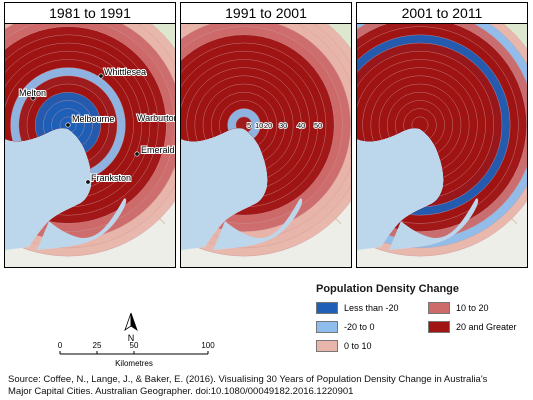 This screenshot has height=400, width=533. I want to click on ring-distance-label-10: 10, so click(259, 125).